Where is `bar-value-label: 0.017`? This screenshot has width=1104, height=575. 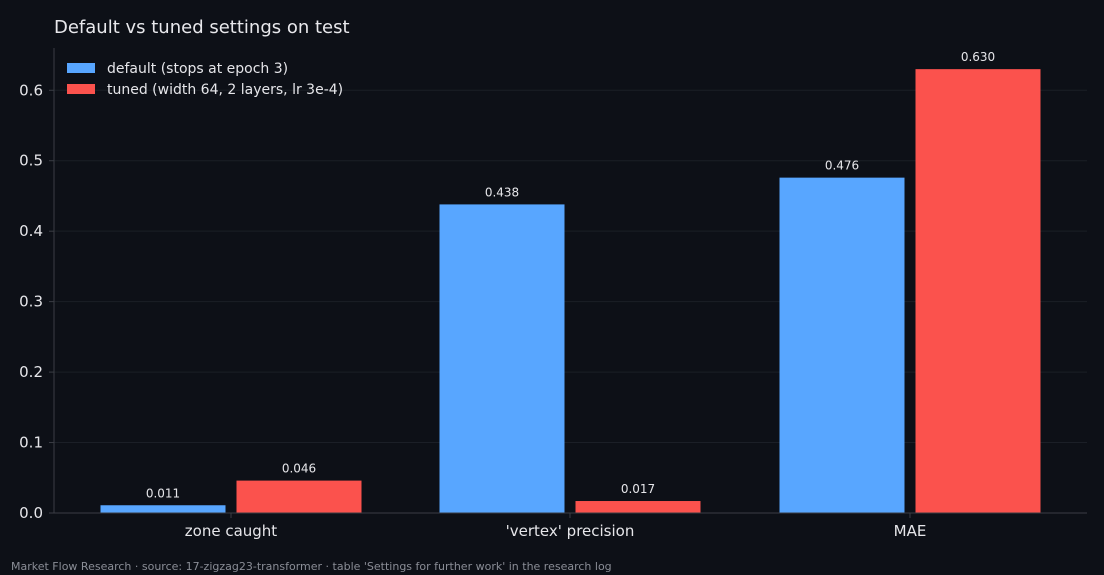
bar-value-label: 0.017 is located at coordinates (638, 489).